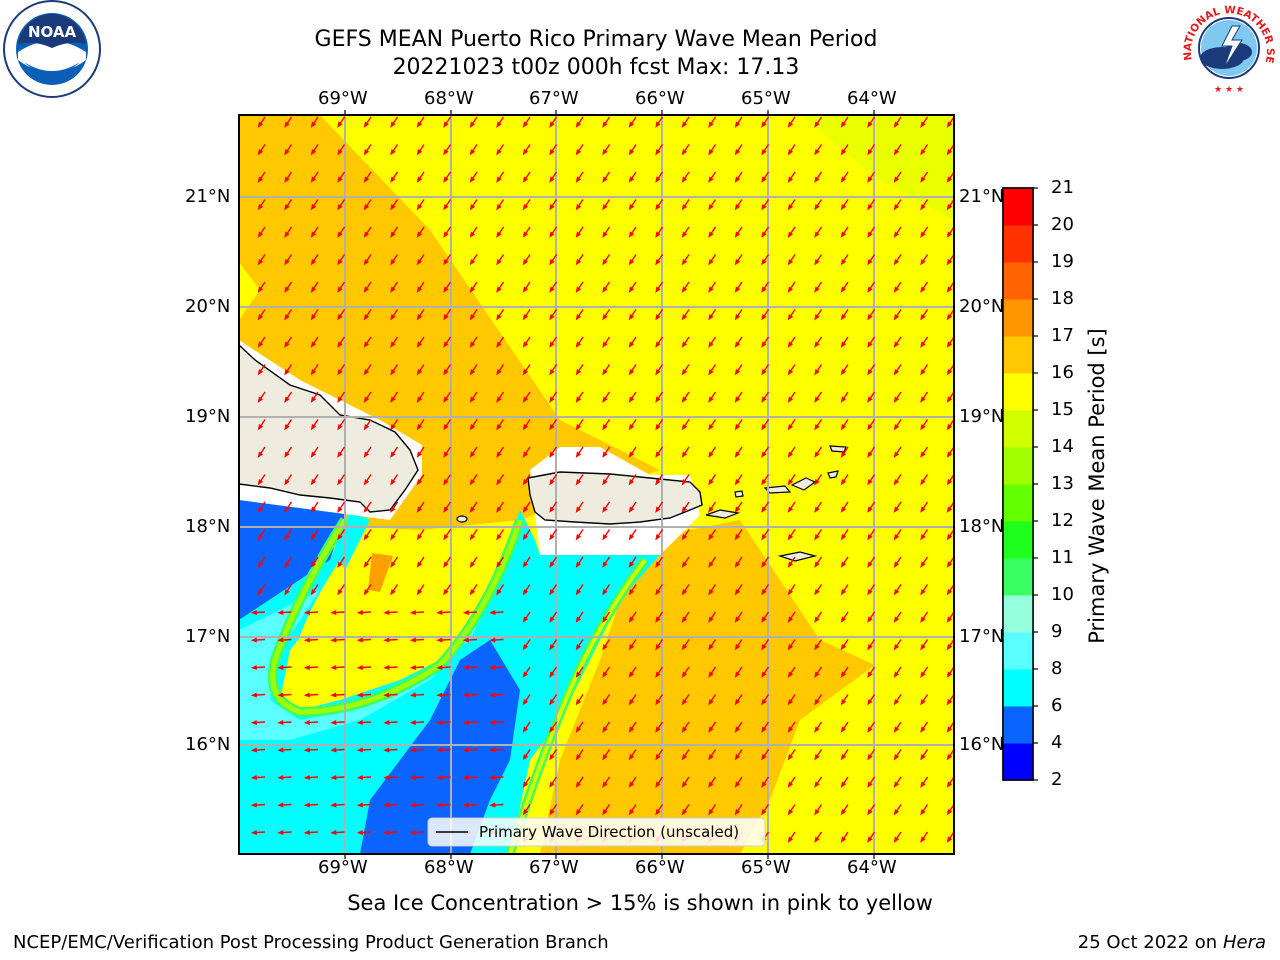 The height and width of the screenshot is (960, 1280). I want to click on map-legend: Primary Wave Direction (unscaled), so click(596, 832).